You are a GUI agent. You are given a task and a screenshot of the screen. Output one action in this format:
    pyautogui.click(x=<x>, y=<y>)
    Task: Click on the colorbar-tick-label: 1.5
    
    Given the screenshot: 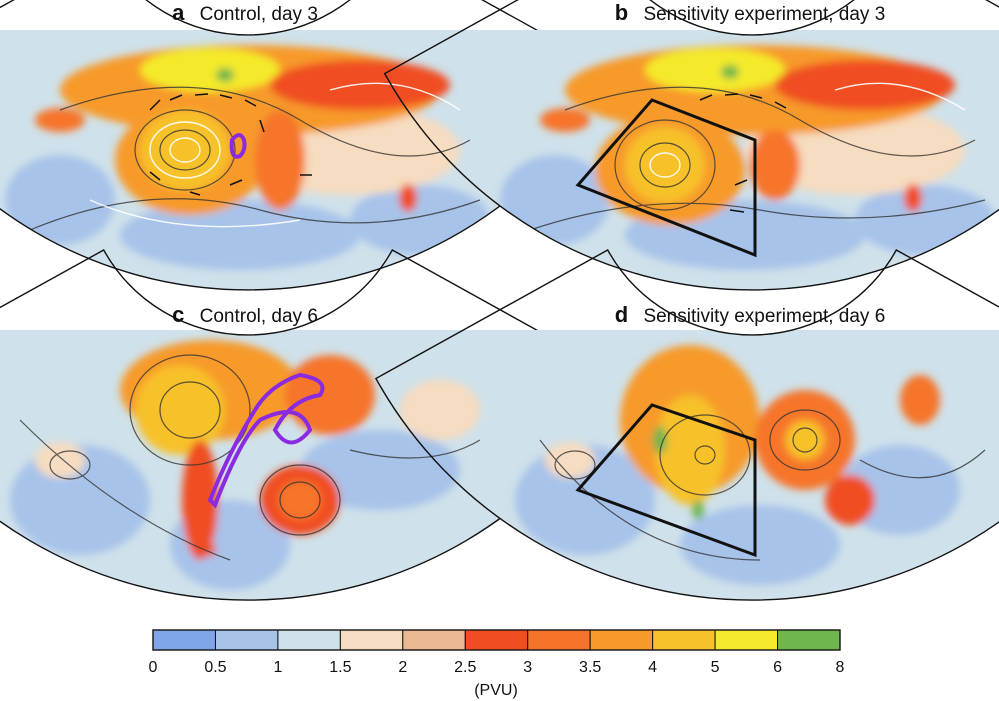 What is the action you would take?
    pyautogui.click(x=340, y=667)
    